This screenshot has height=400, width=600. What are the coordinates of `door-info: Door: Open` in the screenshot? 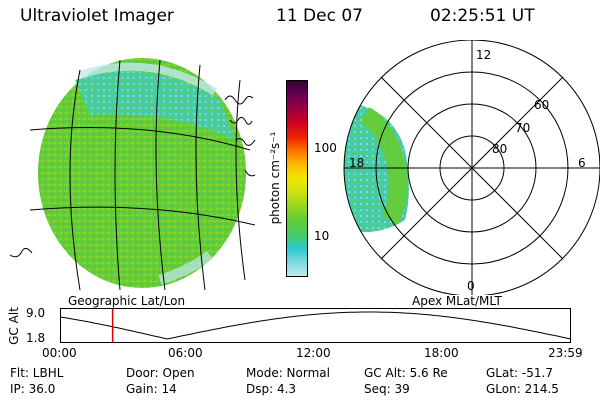 It's located at (160, 373).